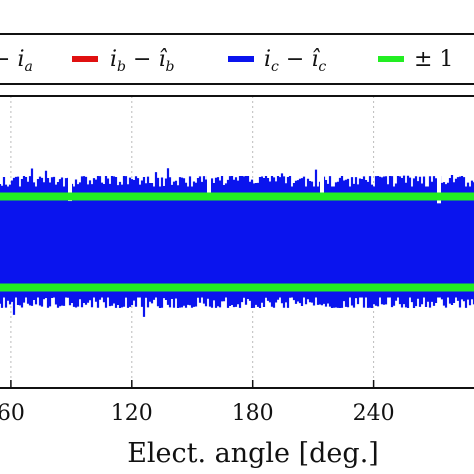 The image size is (474, 474). I want to click on legend-entry-ib: ib − îb, so click(123, 61).